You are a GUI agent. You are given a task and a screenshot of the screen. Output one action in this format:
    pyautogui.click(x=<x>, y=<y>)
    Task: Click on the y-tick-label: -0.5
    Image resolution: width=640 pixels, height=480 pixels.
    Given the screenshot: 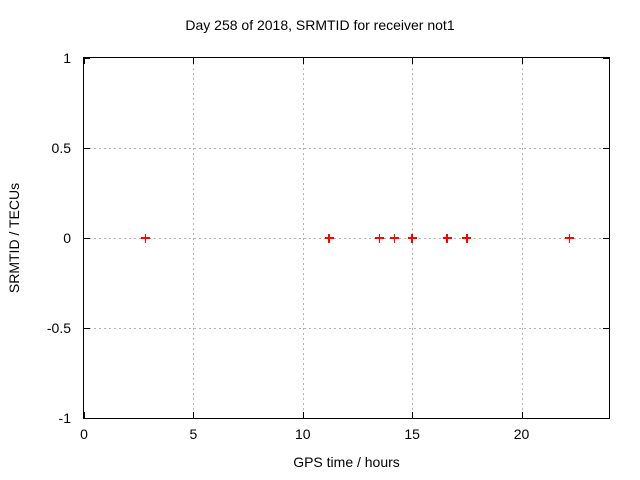 What is the action you would take?
    pyautogui.click(x=58, y=328)
    